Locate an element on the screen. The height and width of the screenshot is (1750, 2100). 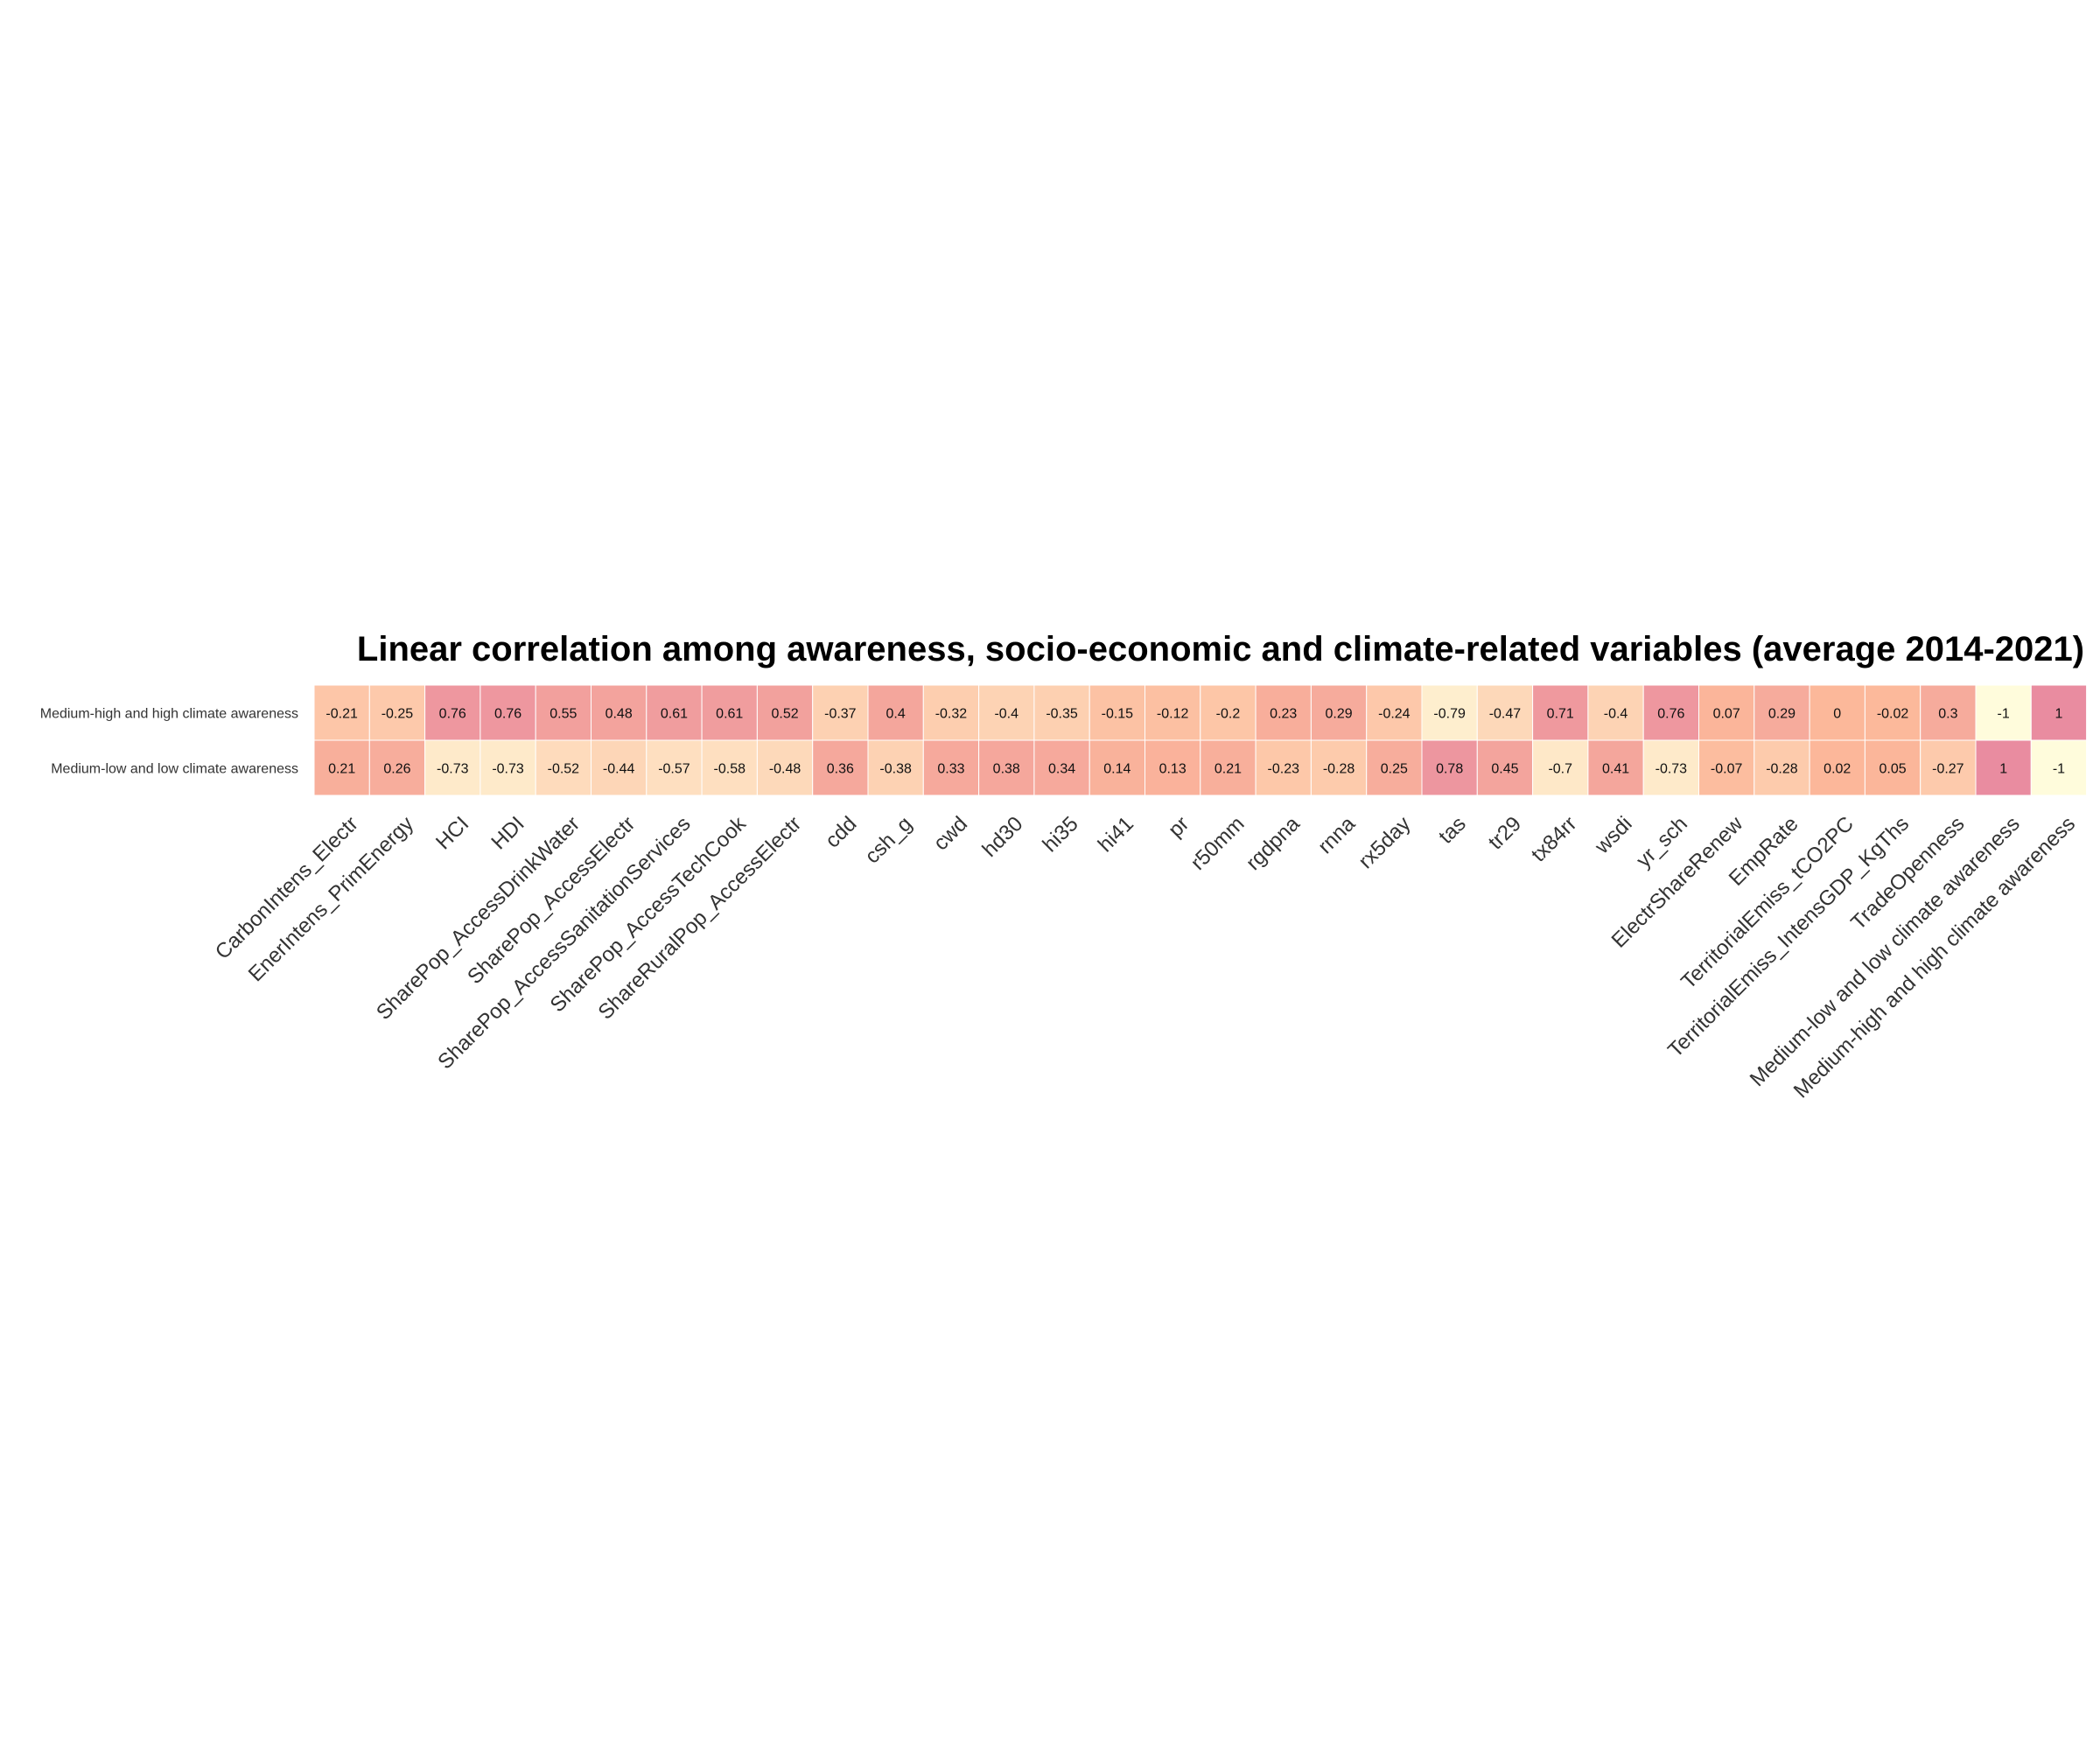
cell-value-label: -0.24 is located at coordinates (1394, 714).